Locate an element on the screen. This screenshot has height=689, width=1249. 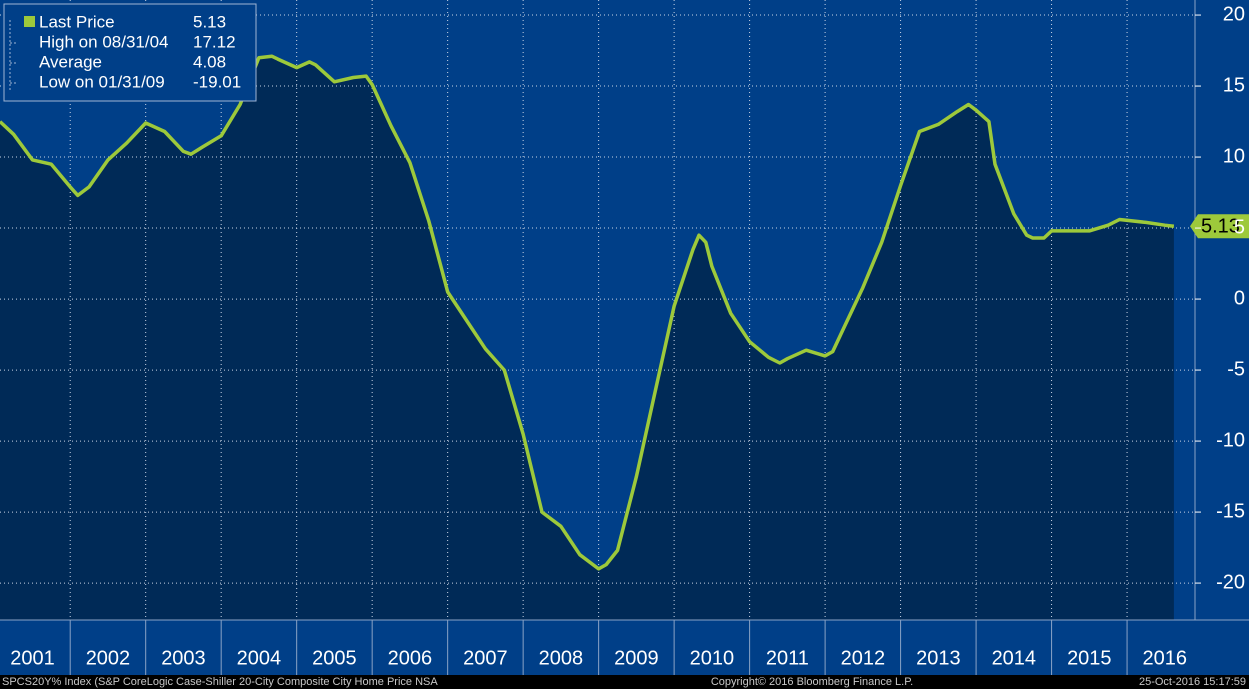
footer-right: 25-Oct-2016 15:17:59 is located at coordinates (1192, 682).